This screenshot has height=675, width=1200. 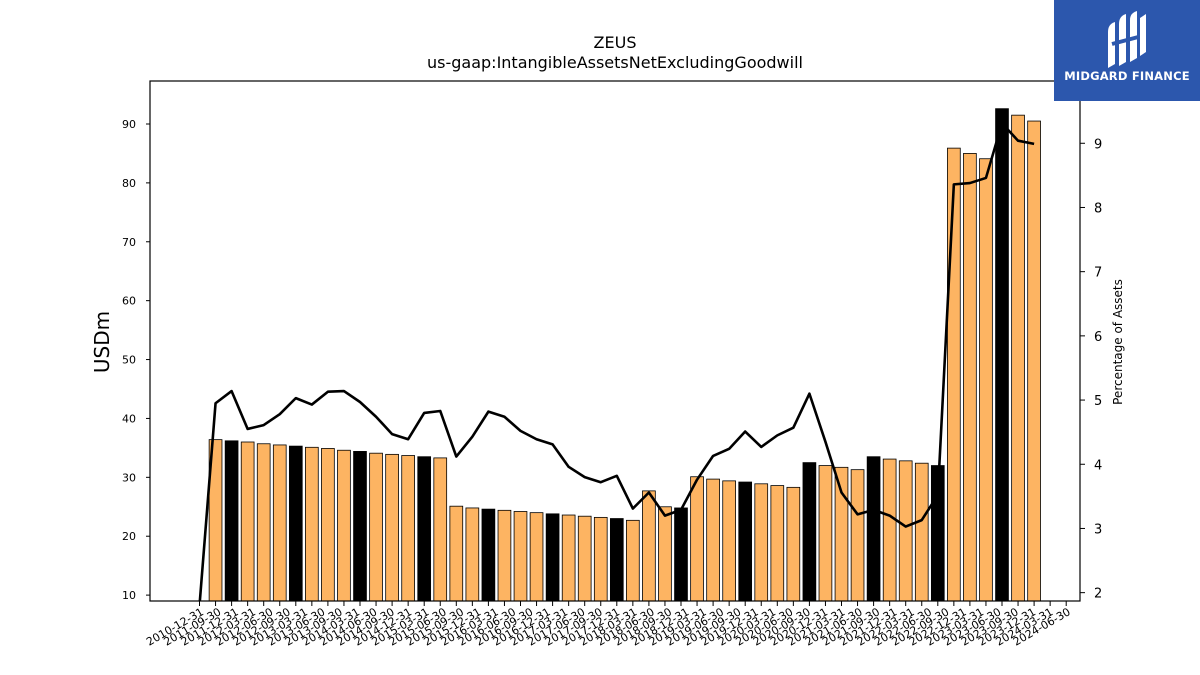 I want to click on midgard-logo-mark-icon, so click(x=1127, y=39).